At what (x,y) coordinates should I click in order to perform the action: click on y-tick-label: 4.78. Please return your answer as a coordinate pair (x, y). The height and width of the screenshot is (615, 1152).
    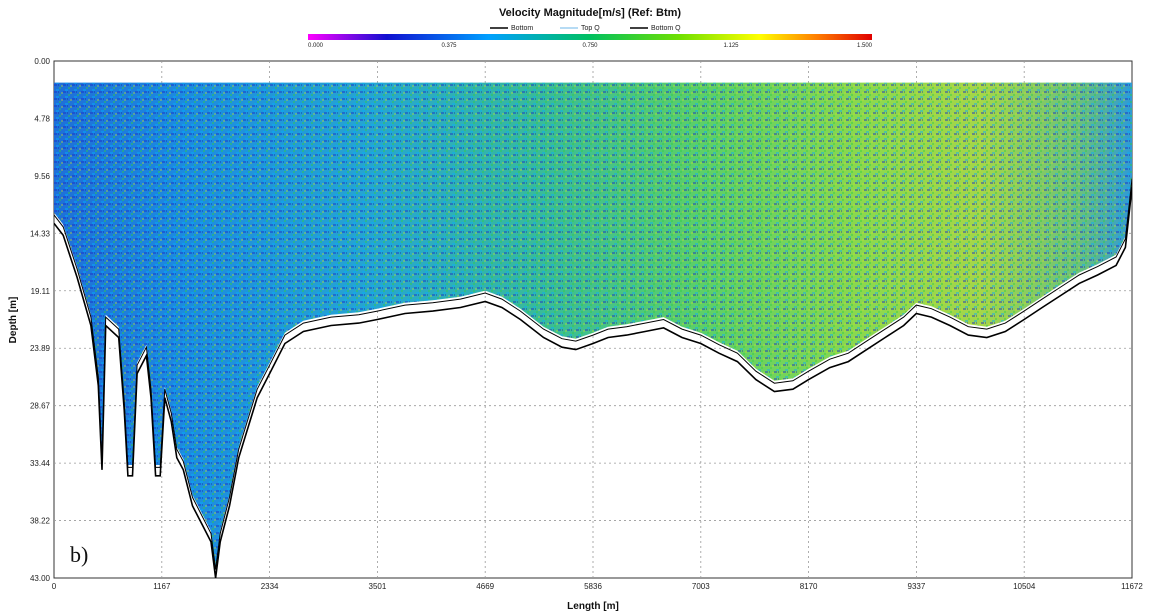
    Looking at the image, I should click on (42, 118).